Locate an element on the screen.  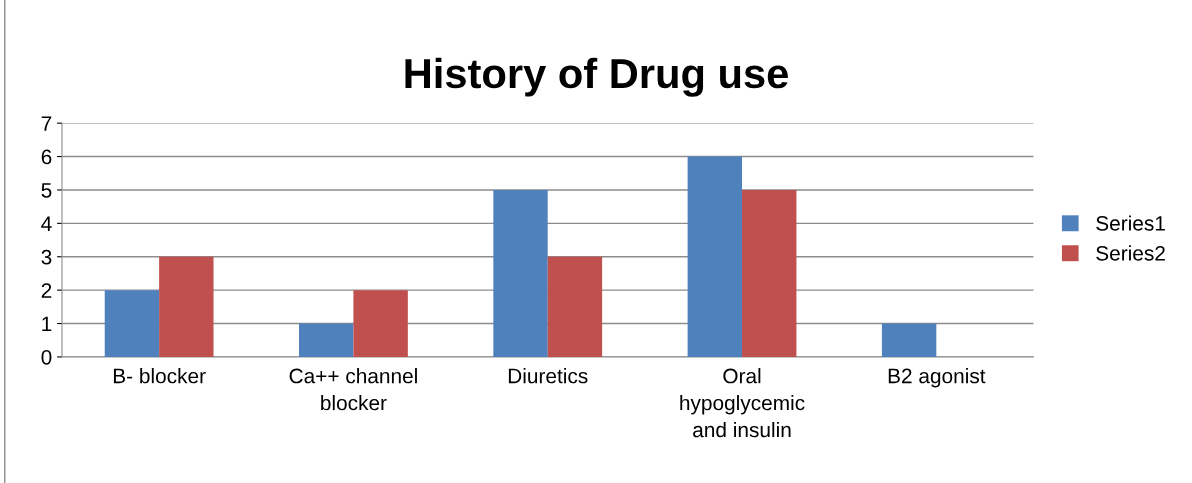
y-tick-label: 3 is located at coordinates (46, 257).